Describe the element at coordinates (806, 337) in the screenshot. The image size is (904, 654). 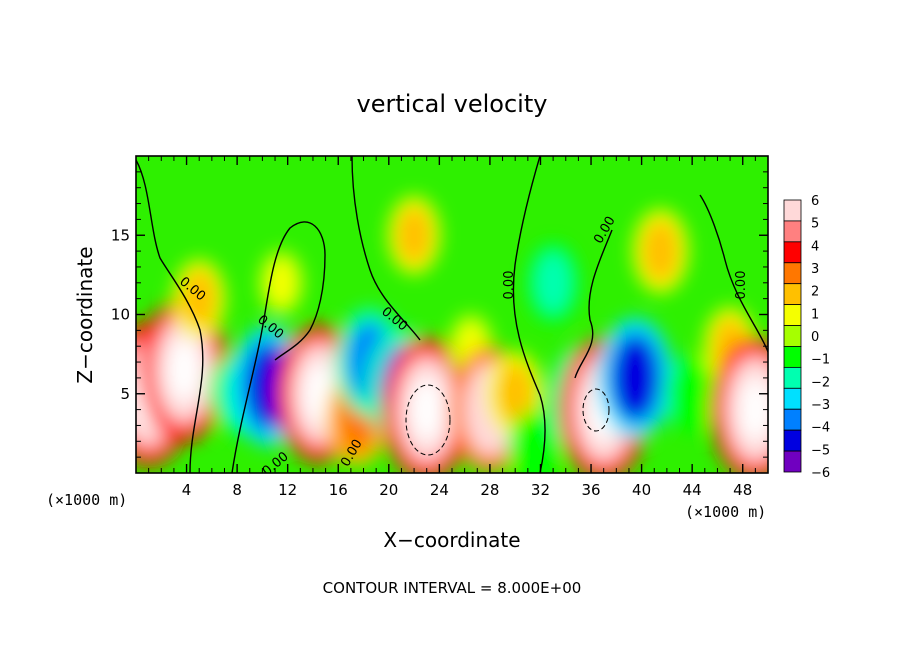
I see `colorbar: 6 5 4 3 2 1 0 −1 −2 −3 −4 −5 −6` at that location.